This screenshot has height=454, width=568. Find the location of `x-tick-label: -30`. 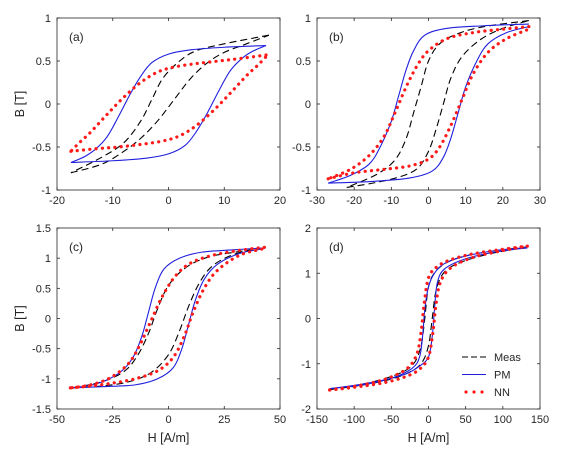

x-tick-label: -30 is located at coordinates (317, 201).